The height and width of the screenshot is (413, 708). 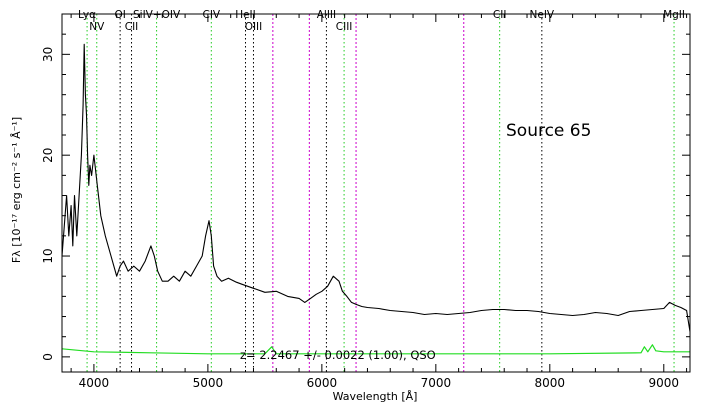 I want to click on x-axis-title: Wavelength [Å], so click(x=375, y=396).